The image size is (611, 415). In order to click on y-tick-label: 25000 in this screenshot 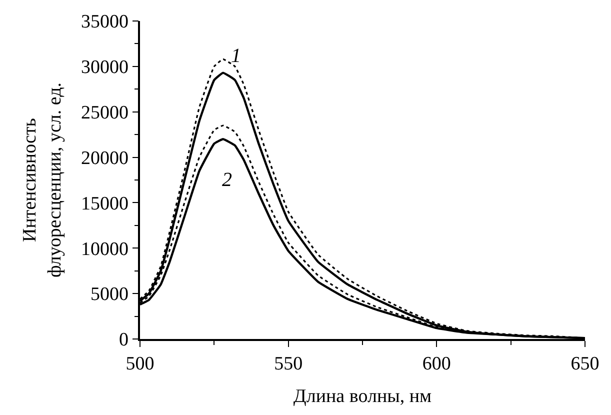, I will do `click(104, 113)`.